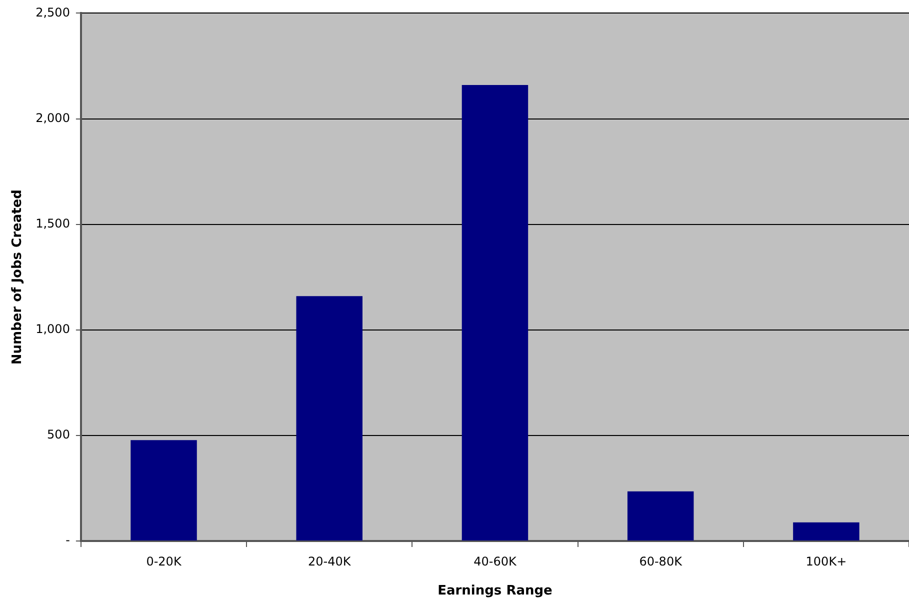 The width and height of the screenshot is (909, 613). What do you see at coordinates (496, 561) in the screenshot?
I see `x-tick-label: 40-60K` at bounding box center [496, 561].